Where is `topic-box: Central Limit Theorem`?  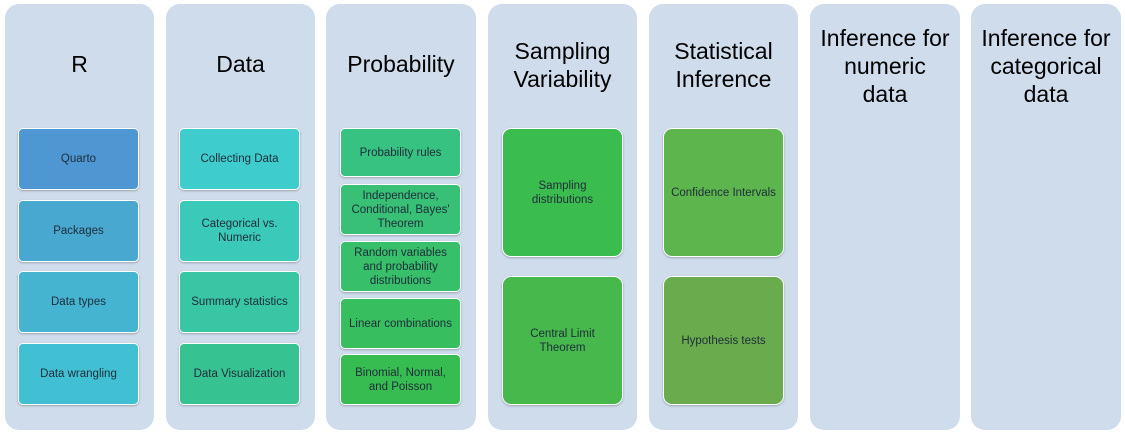
topic-box: Central Limit Theorem is located at coordinates (562, 340).